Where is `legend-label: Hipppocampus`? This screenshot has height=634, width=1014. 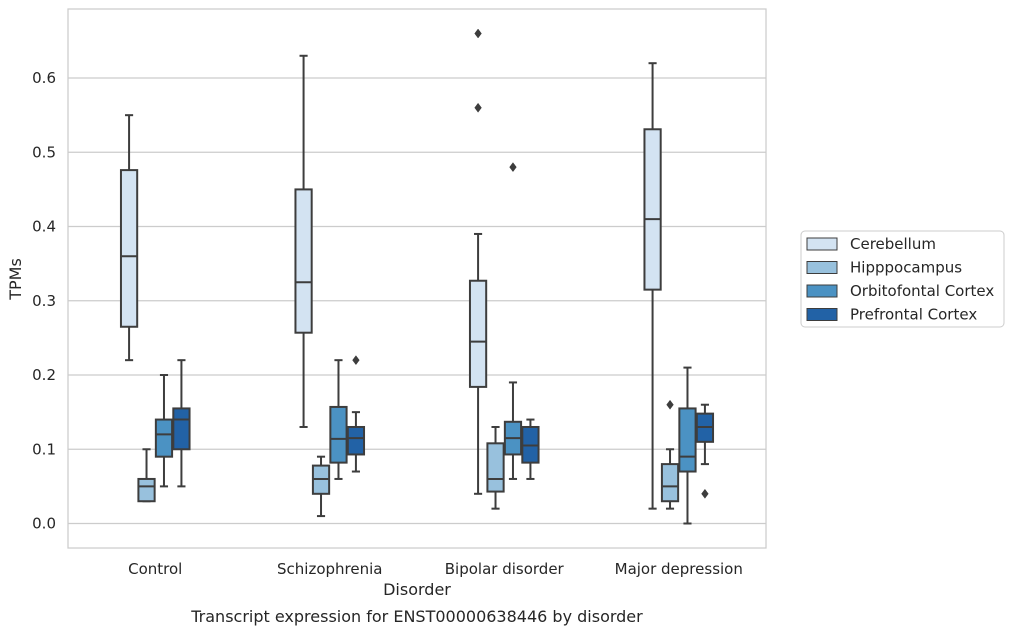
legend-label: Hipppocampus is located at coordinates (906, 268).